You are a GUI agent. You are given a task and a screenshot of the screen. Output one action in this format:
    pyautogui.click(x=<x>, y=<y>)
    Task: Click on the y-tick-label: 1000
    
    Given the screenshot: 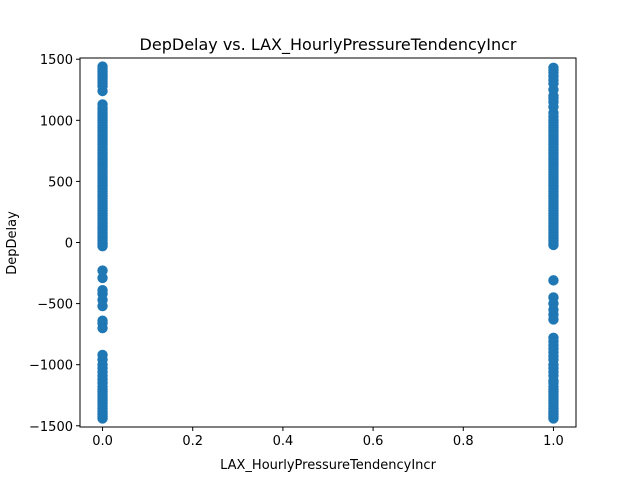 What is the action you would take?
    pyautogui.click(x=56, y=121)
    